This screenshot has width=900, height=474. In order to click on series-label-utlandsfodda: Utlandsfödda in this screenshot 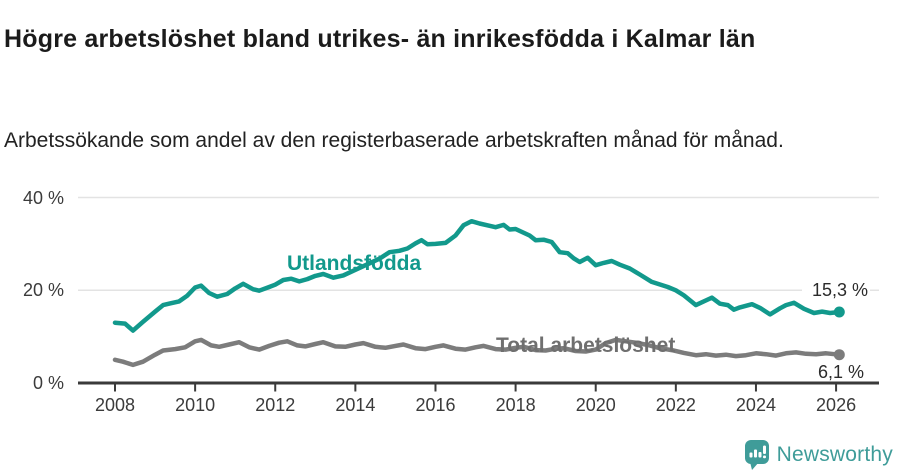, I will do `click(354, 263)`.